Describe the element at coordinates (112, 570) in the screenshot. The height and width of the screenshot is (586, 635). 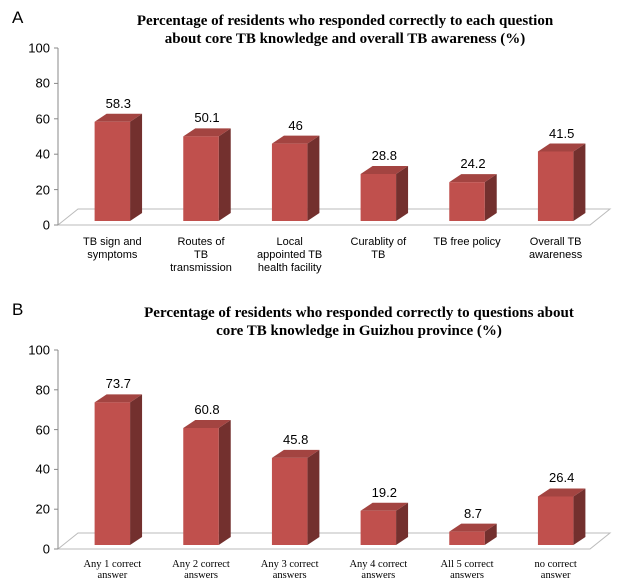
I see `x-tick-label: Any 1 correct answer` at that location.